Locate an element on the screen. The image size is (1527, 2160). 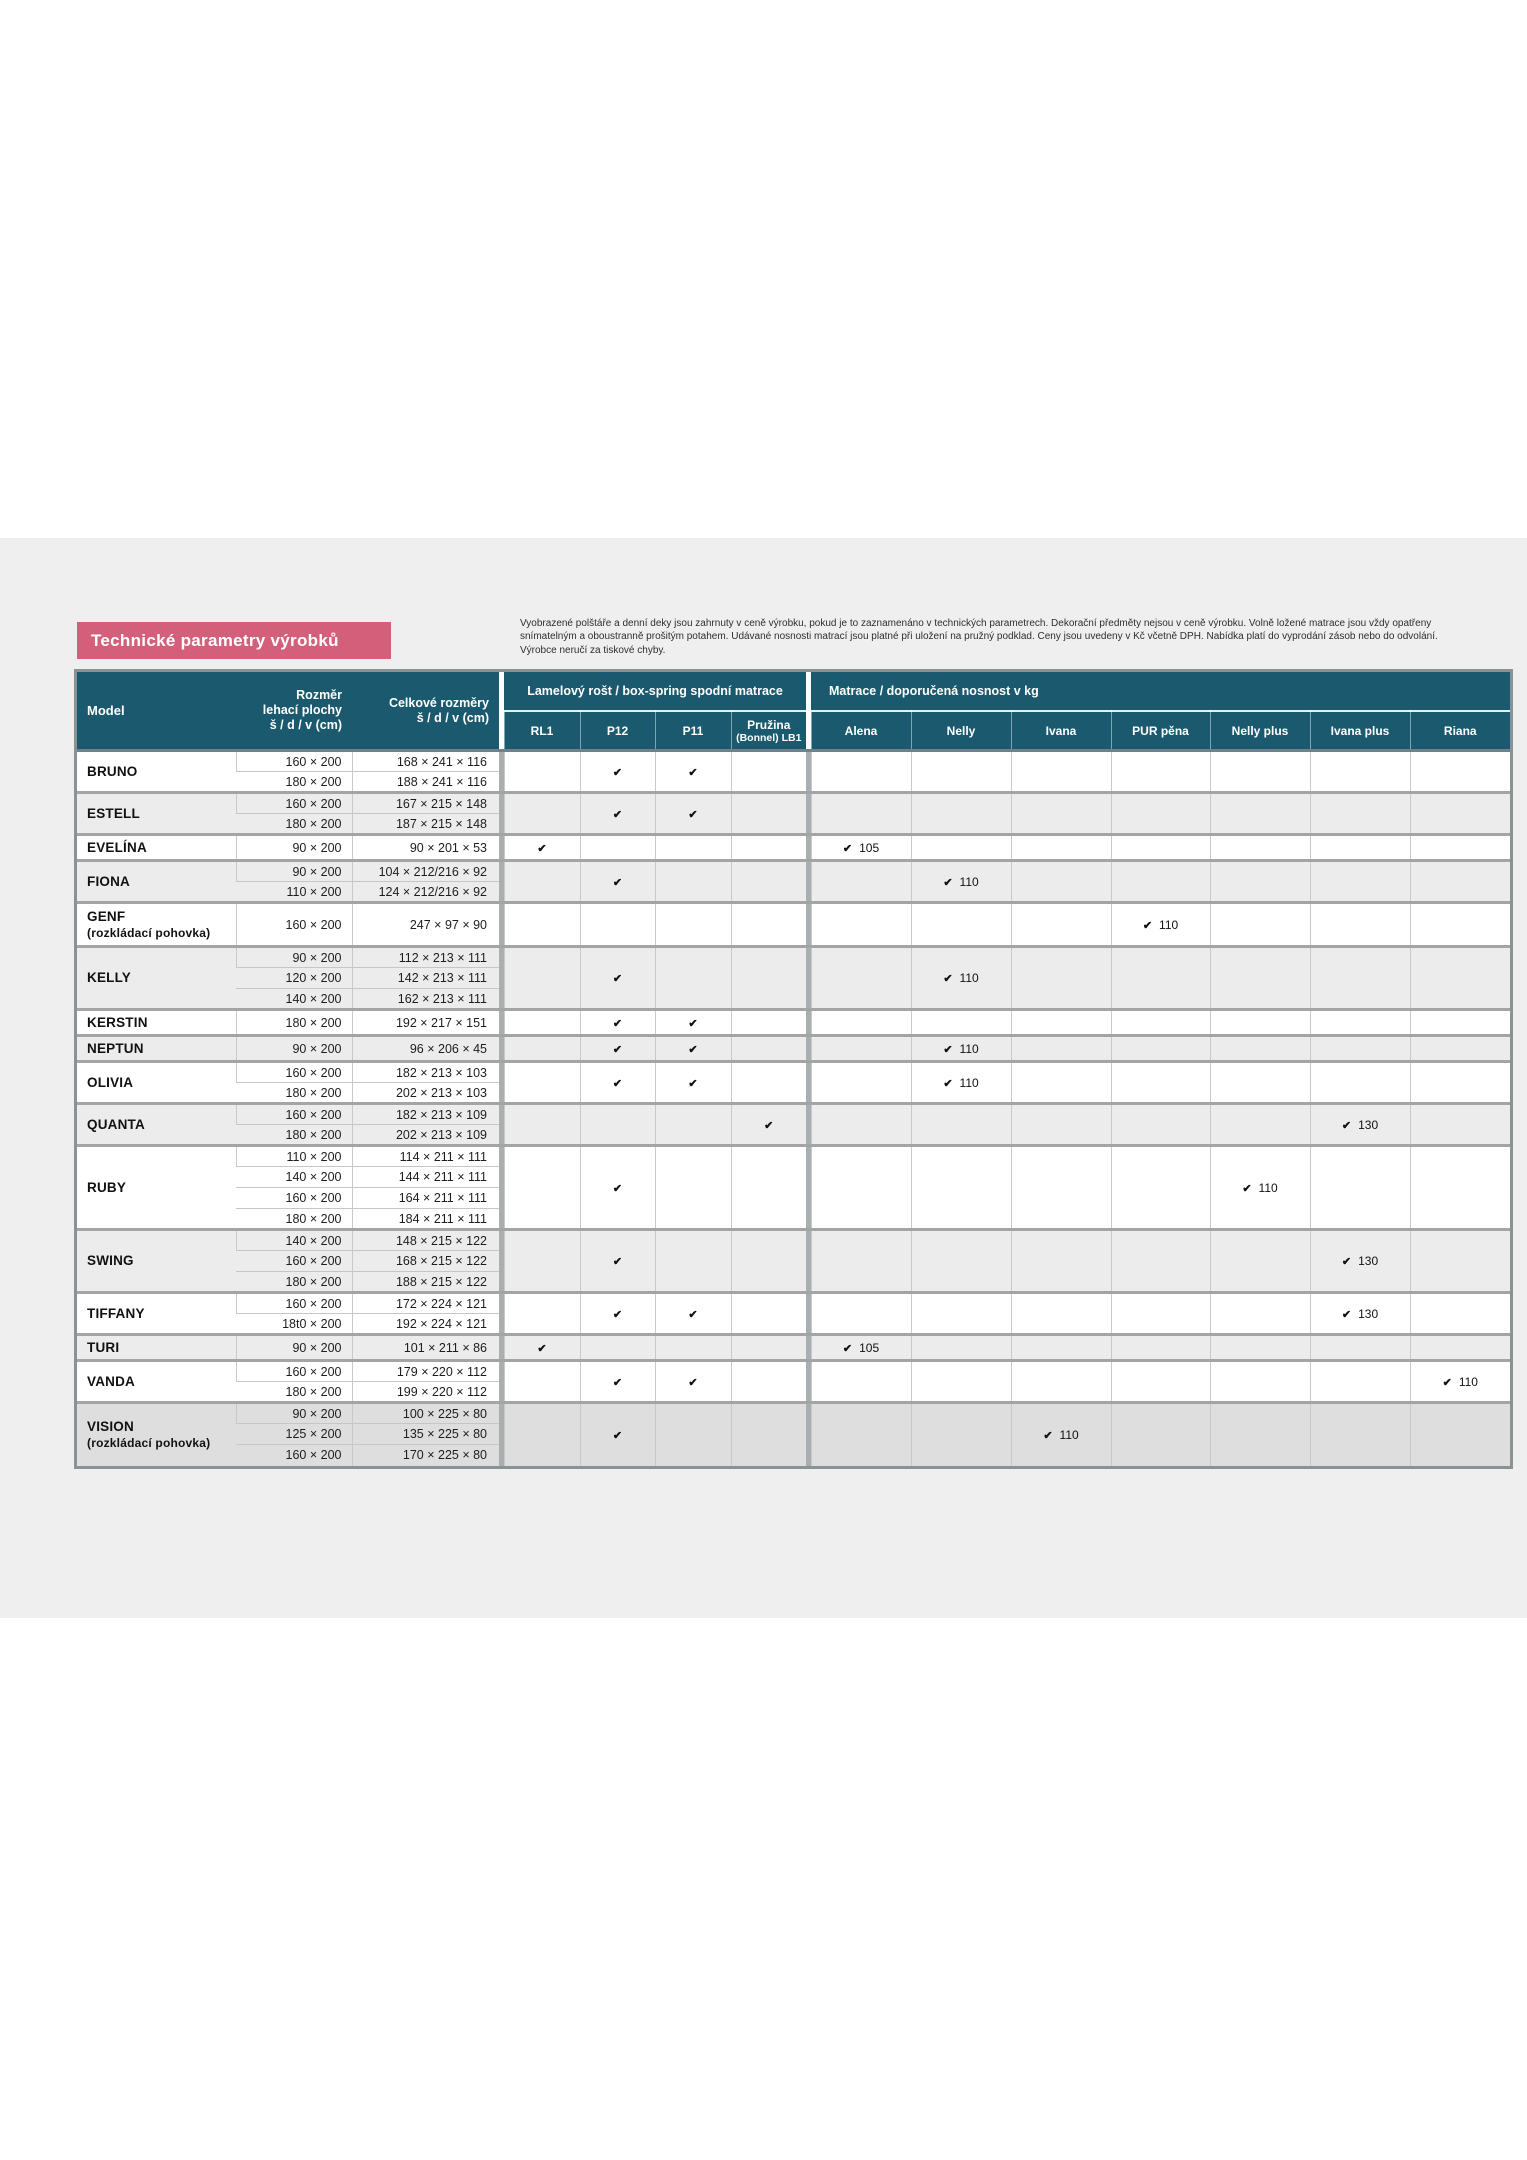
group-header-mattress: Matrace / doporučená nosnost v kg is located at coordinates (1161, 692).